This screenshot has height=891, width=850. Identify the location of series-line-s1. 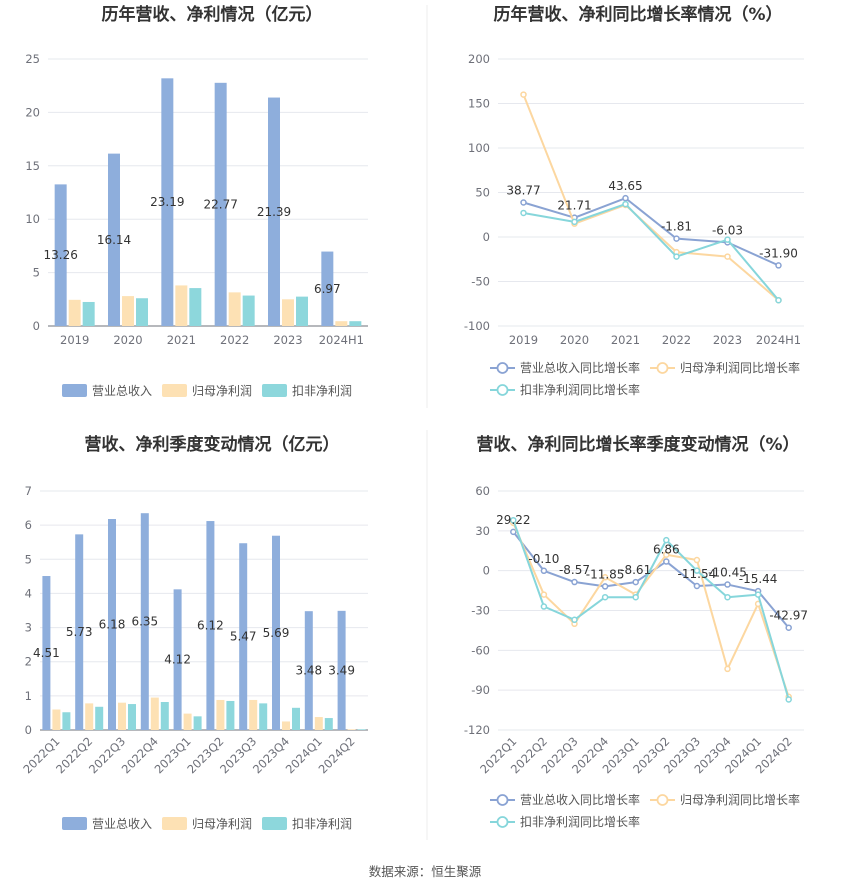
(651, 197).